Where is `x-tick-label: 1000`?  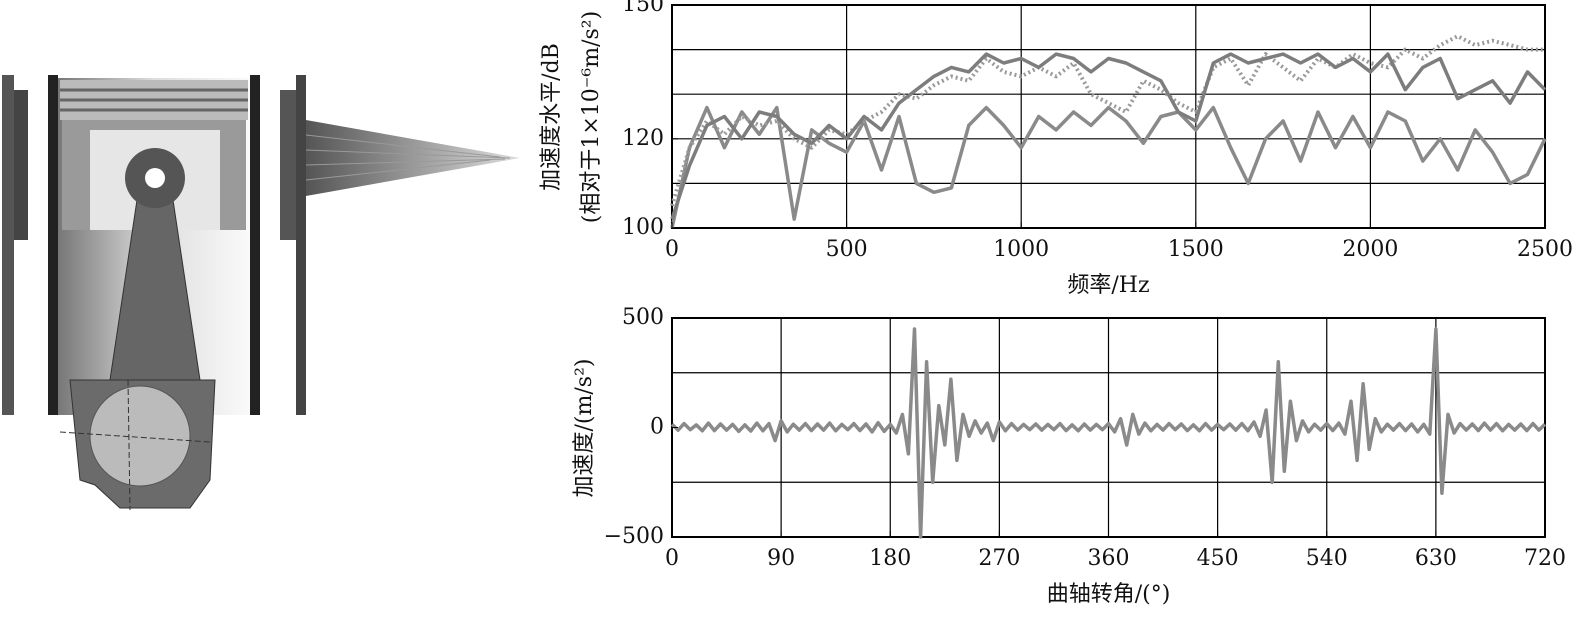
x-tick-label: 1000 is located at coordinates (1021, 249).